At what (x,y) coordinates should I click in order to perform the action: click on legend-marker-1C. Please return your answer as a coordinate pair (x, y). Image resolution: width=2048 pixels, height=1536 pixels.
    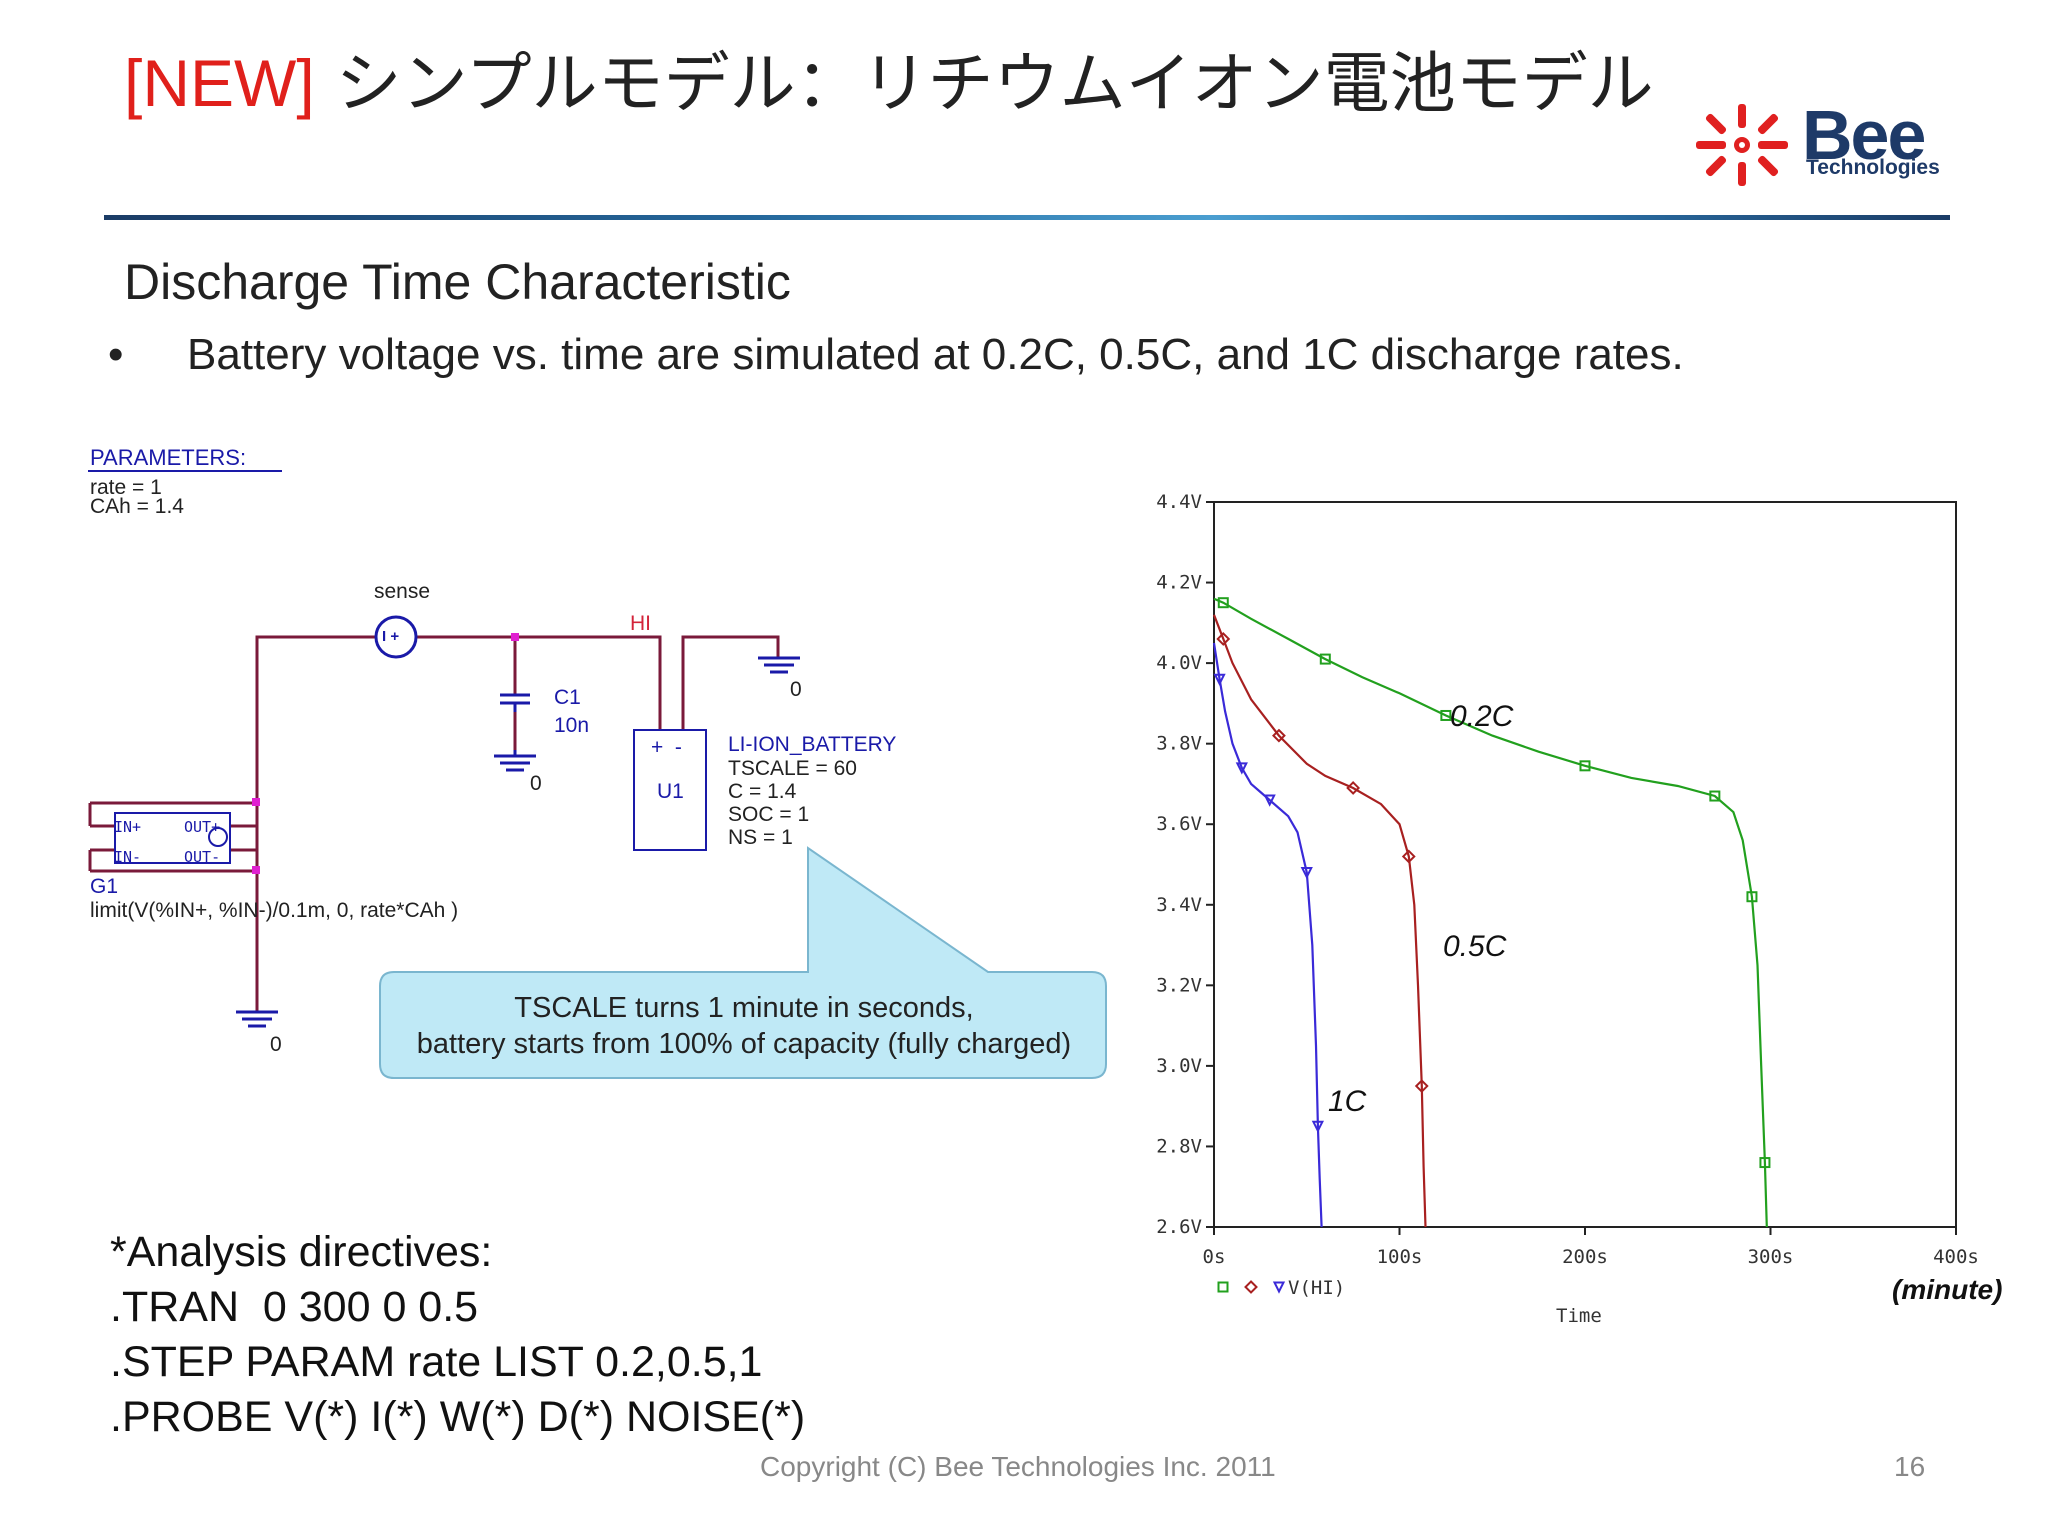
    Looking at the image, I should click on (1279, 1287).